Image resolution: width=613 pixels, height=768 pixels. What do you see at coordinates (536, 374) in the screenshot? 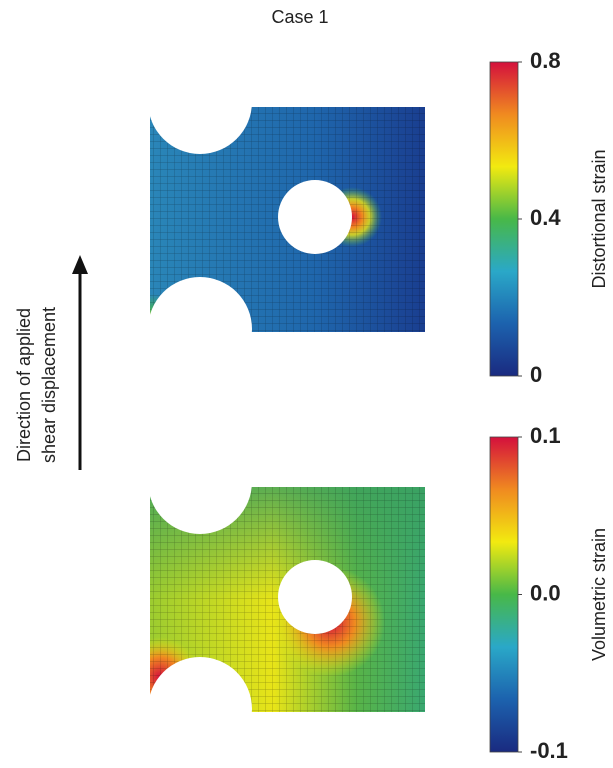
I see `tick-label: 0` at bounding box center [536, 374].